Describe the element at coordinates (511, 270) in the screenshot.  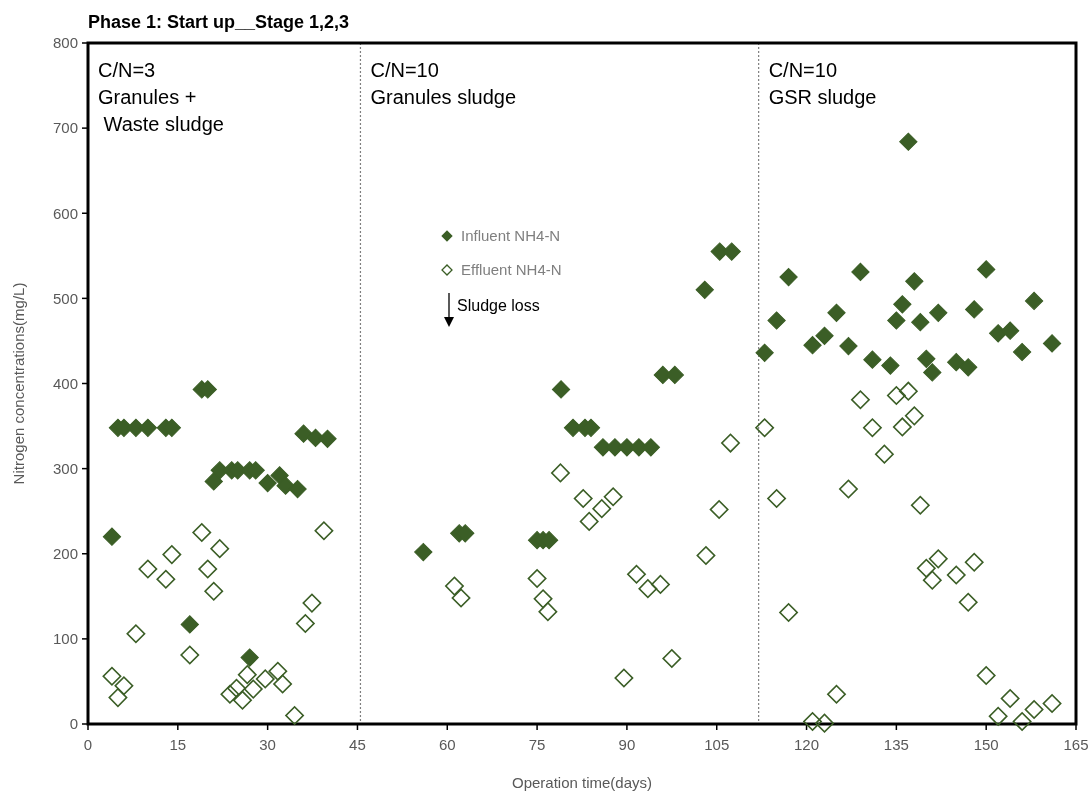
I see `legend-label: Effluent NH4-N` at that location.